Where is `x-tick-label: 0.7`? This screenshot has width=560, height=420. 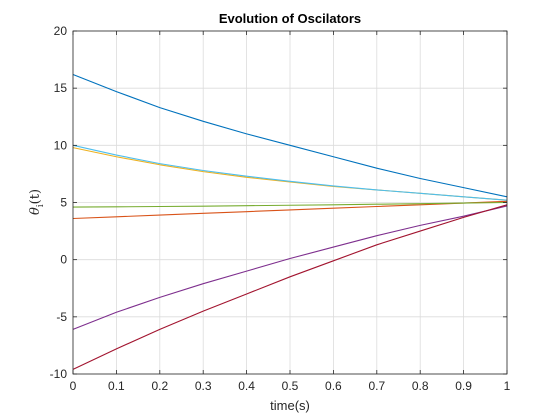
x-tick-label: 0.7 is located at coordinates (376, 386).